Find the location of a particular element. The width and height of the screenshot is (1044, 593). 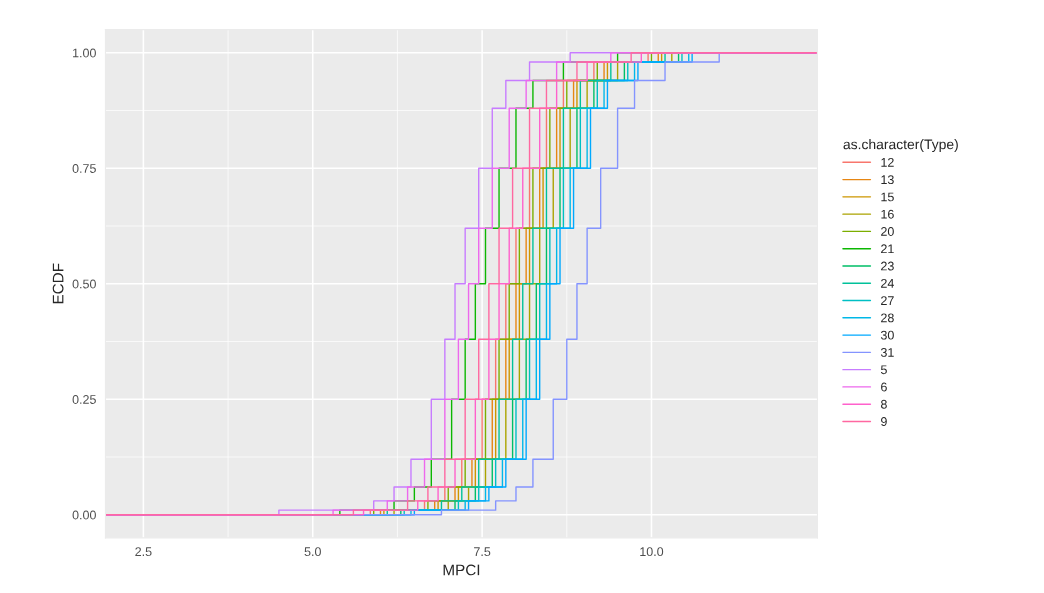

y-tick-label: 0.50 is located at coordinates (84, 284).